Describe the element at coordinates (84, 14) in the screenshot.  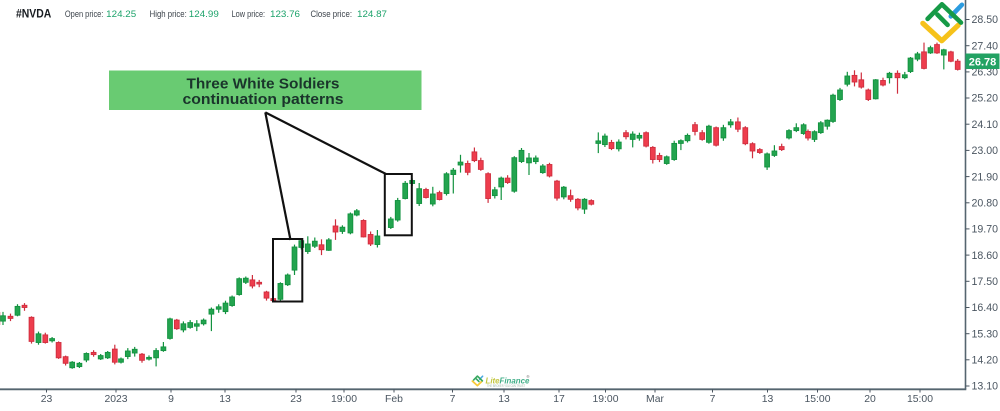
I see `svg-text: Open price:` at that location.